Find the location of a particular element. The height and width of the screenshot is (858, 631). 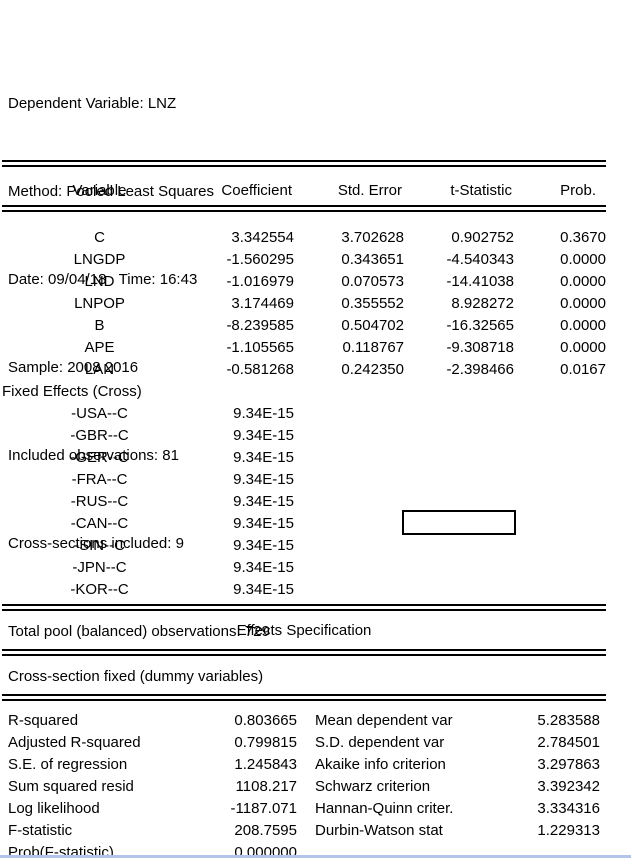

stat-value: 0.803665 is located at coordinates (265, 720).